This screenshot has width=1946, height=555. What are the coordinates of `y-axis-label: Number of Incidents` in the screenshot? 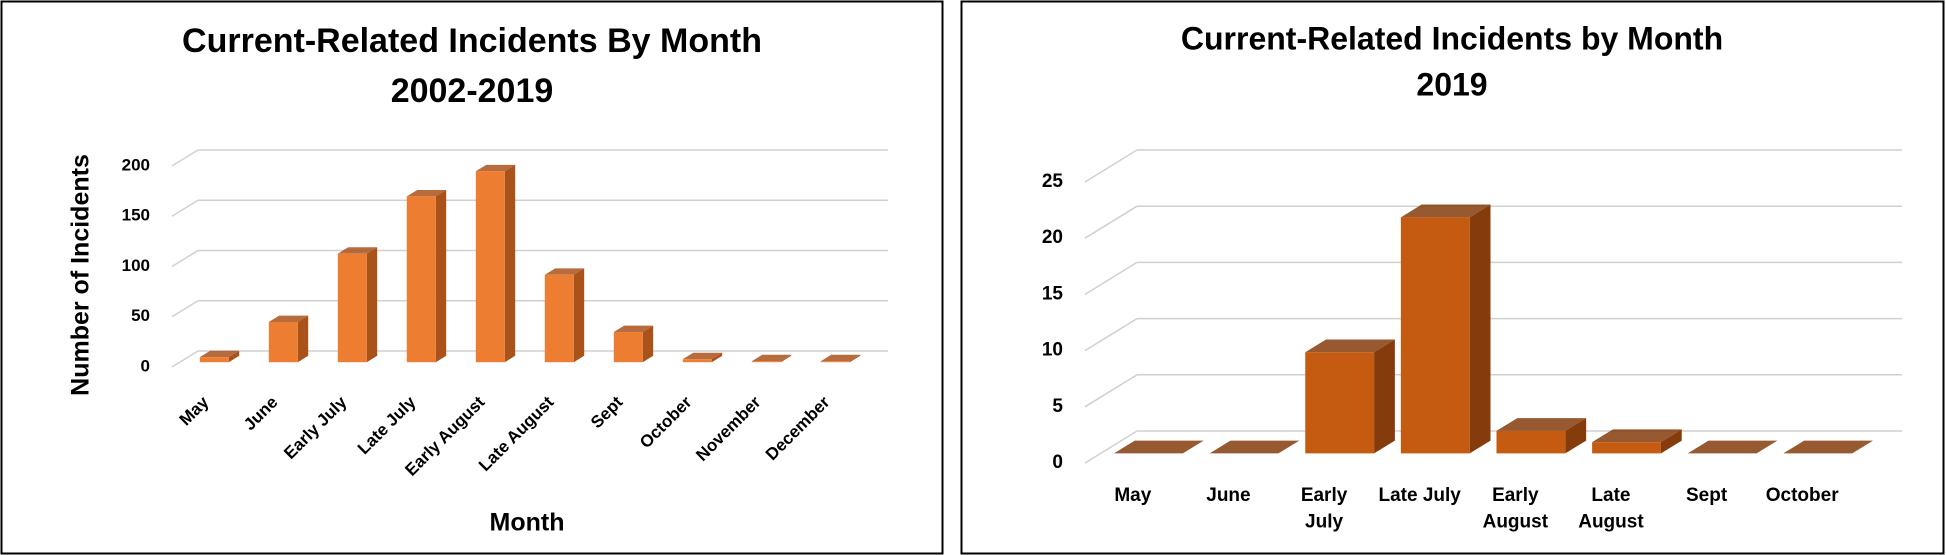 It's located at (81, 275).